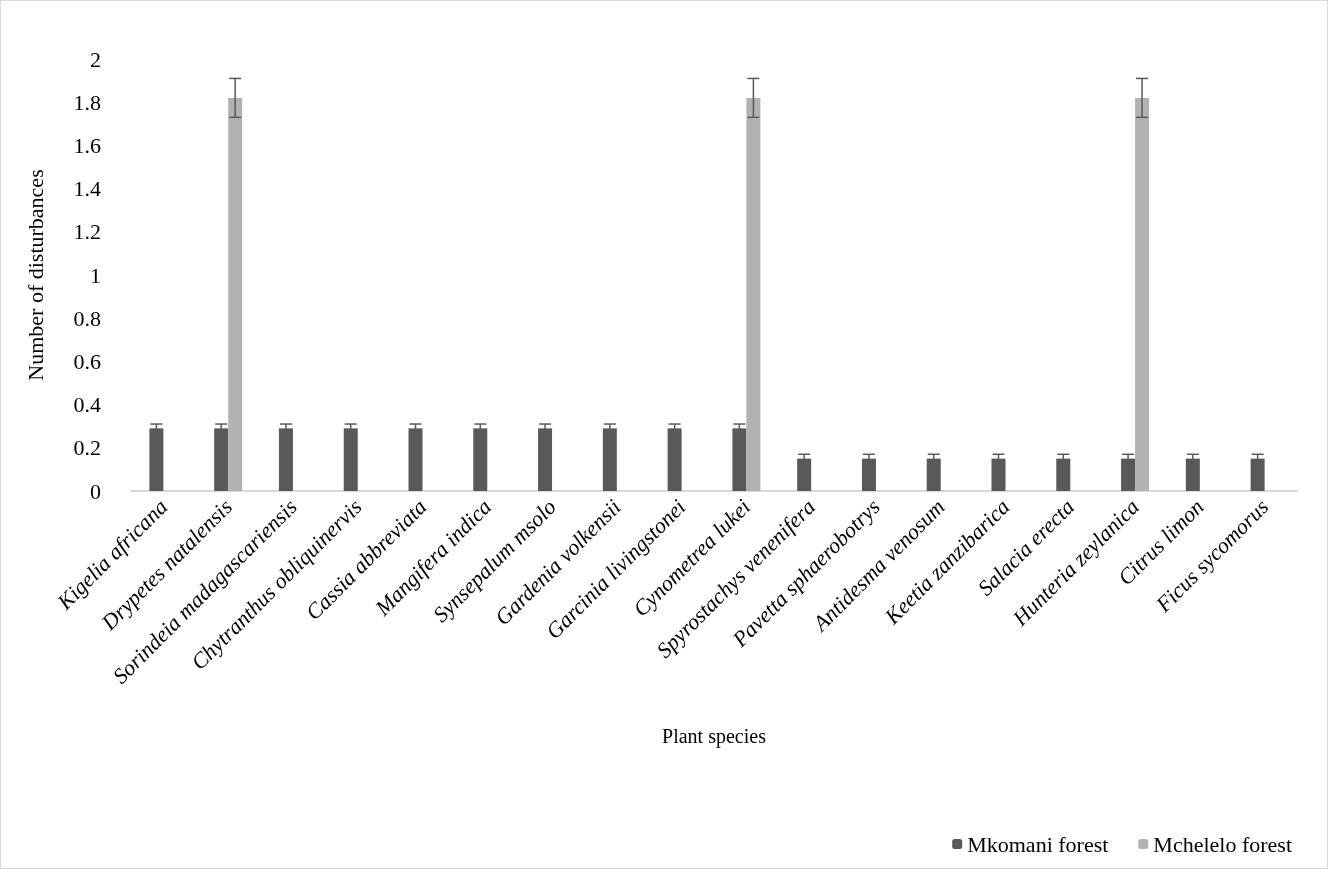 The height and width of the screenshot is (869, 1328). What do you see at coordinates (87, 232) in the screenshot?
I see `y-tick-label: 1.2` at bounding box center [87, 232].